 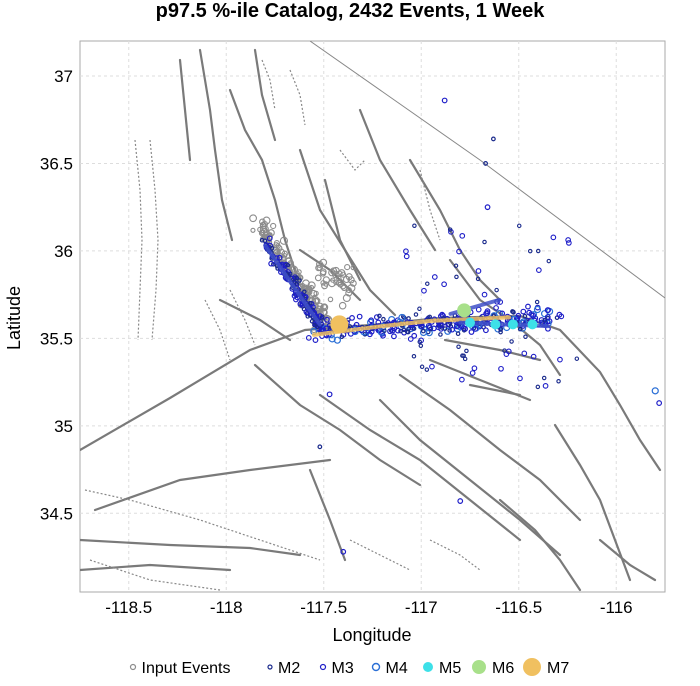 I want to click on fault-line-eureka, so click(x=540, y=545).